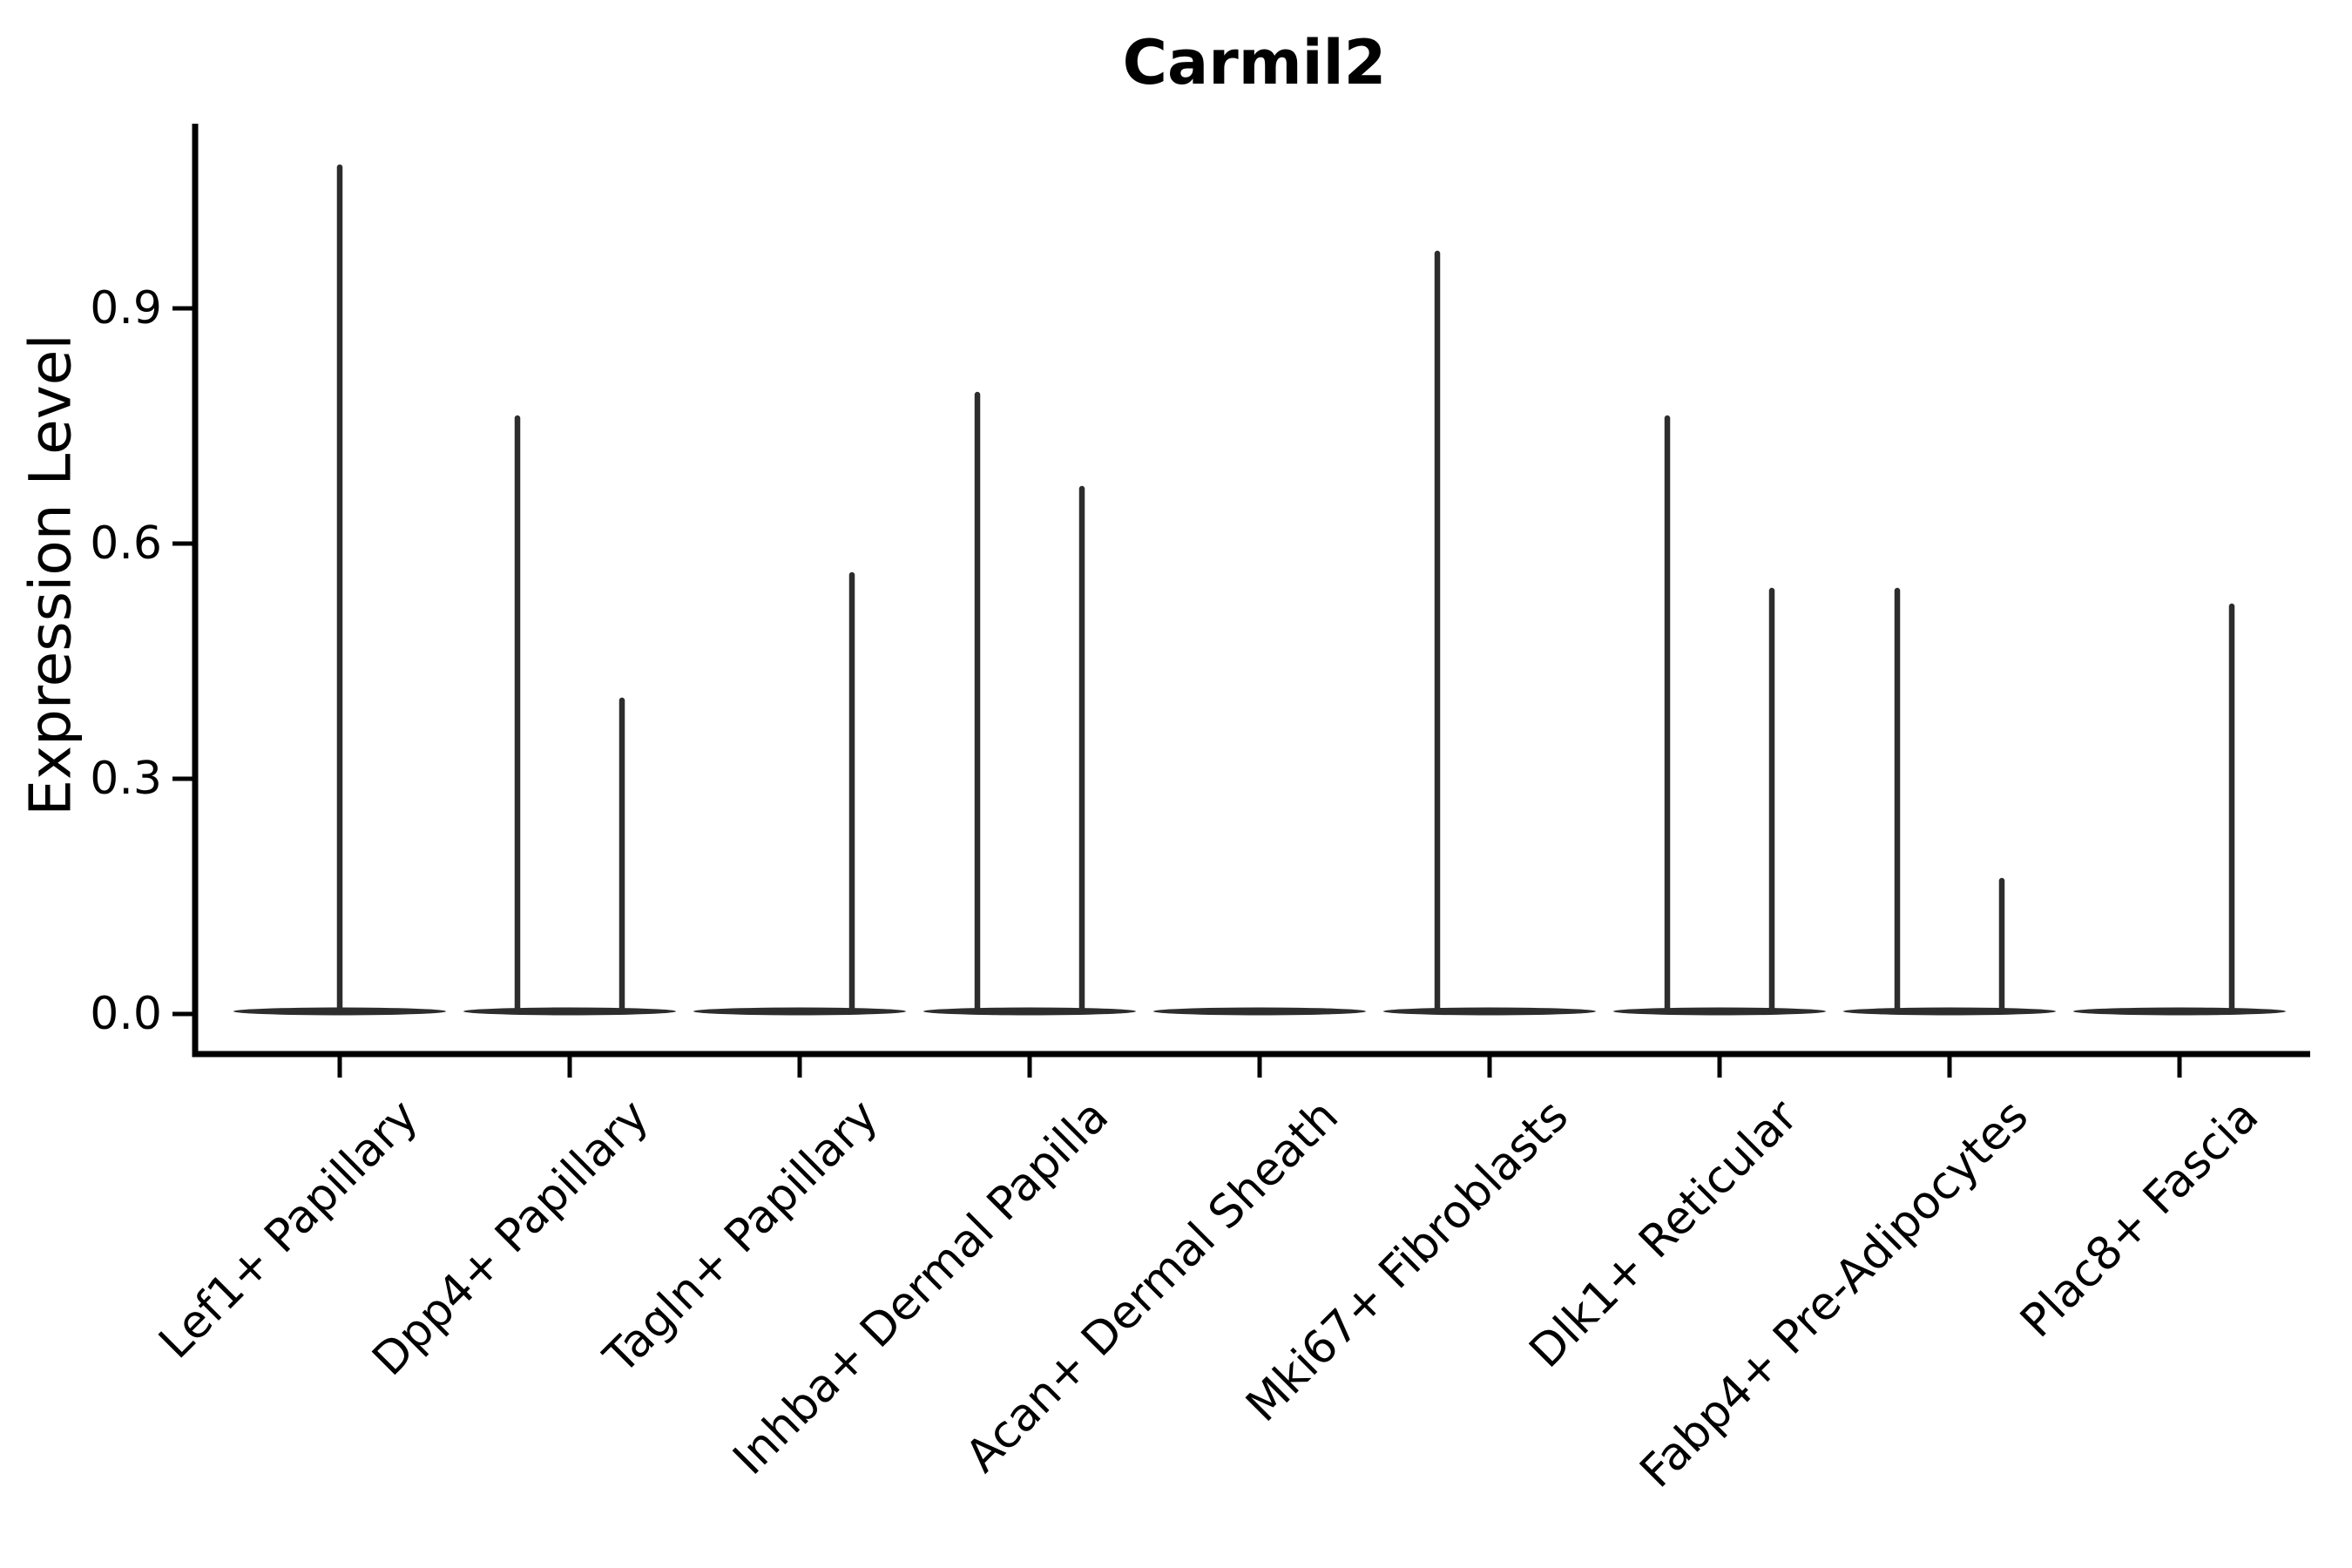  I want to click on y-tick-label: 0.0, so click(126, 1014).